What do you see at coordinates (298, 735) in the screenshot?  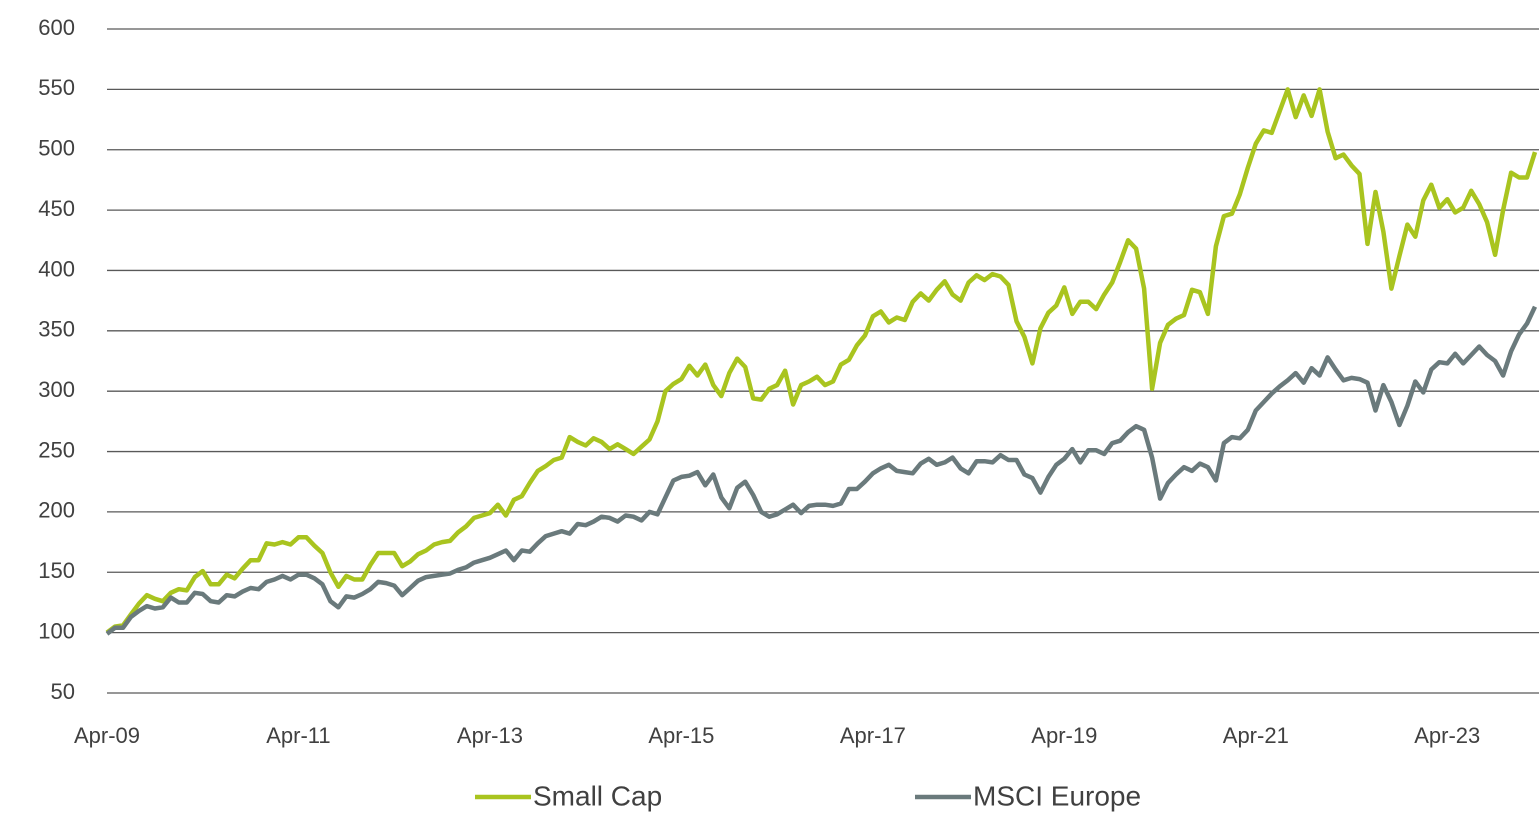 I see `x-tick-label: Apr-11` at bounding box center [298, 735].